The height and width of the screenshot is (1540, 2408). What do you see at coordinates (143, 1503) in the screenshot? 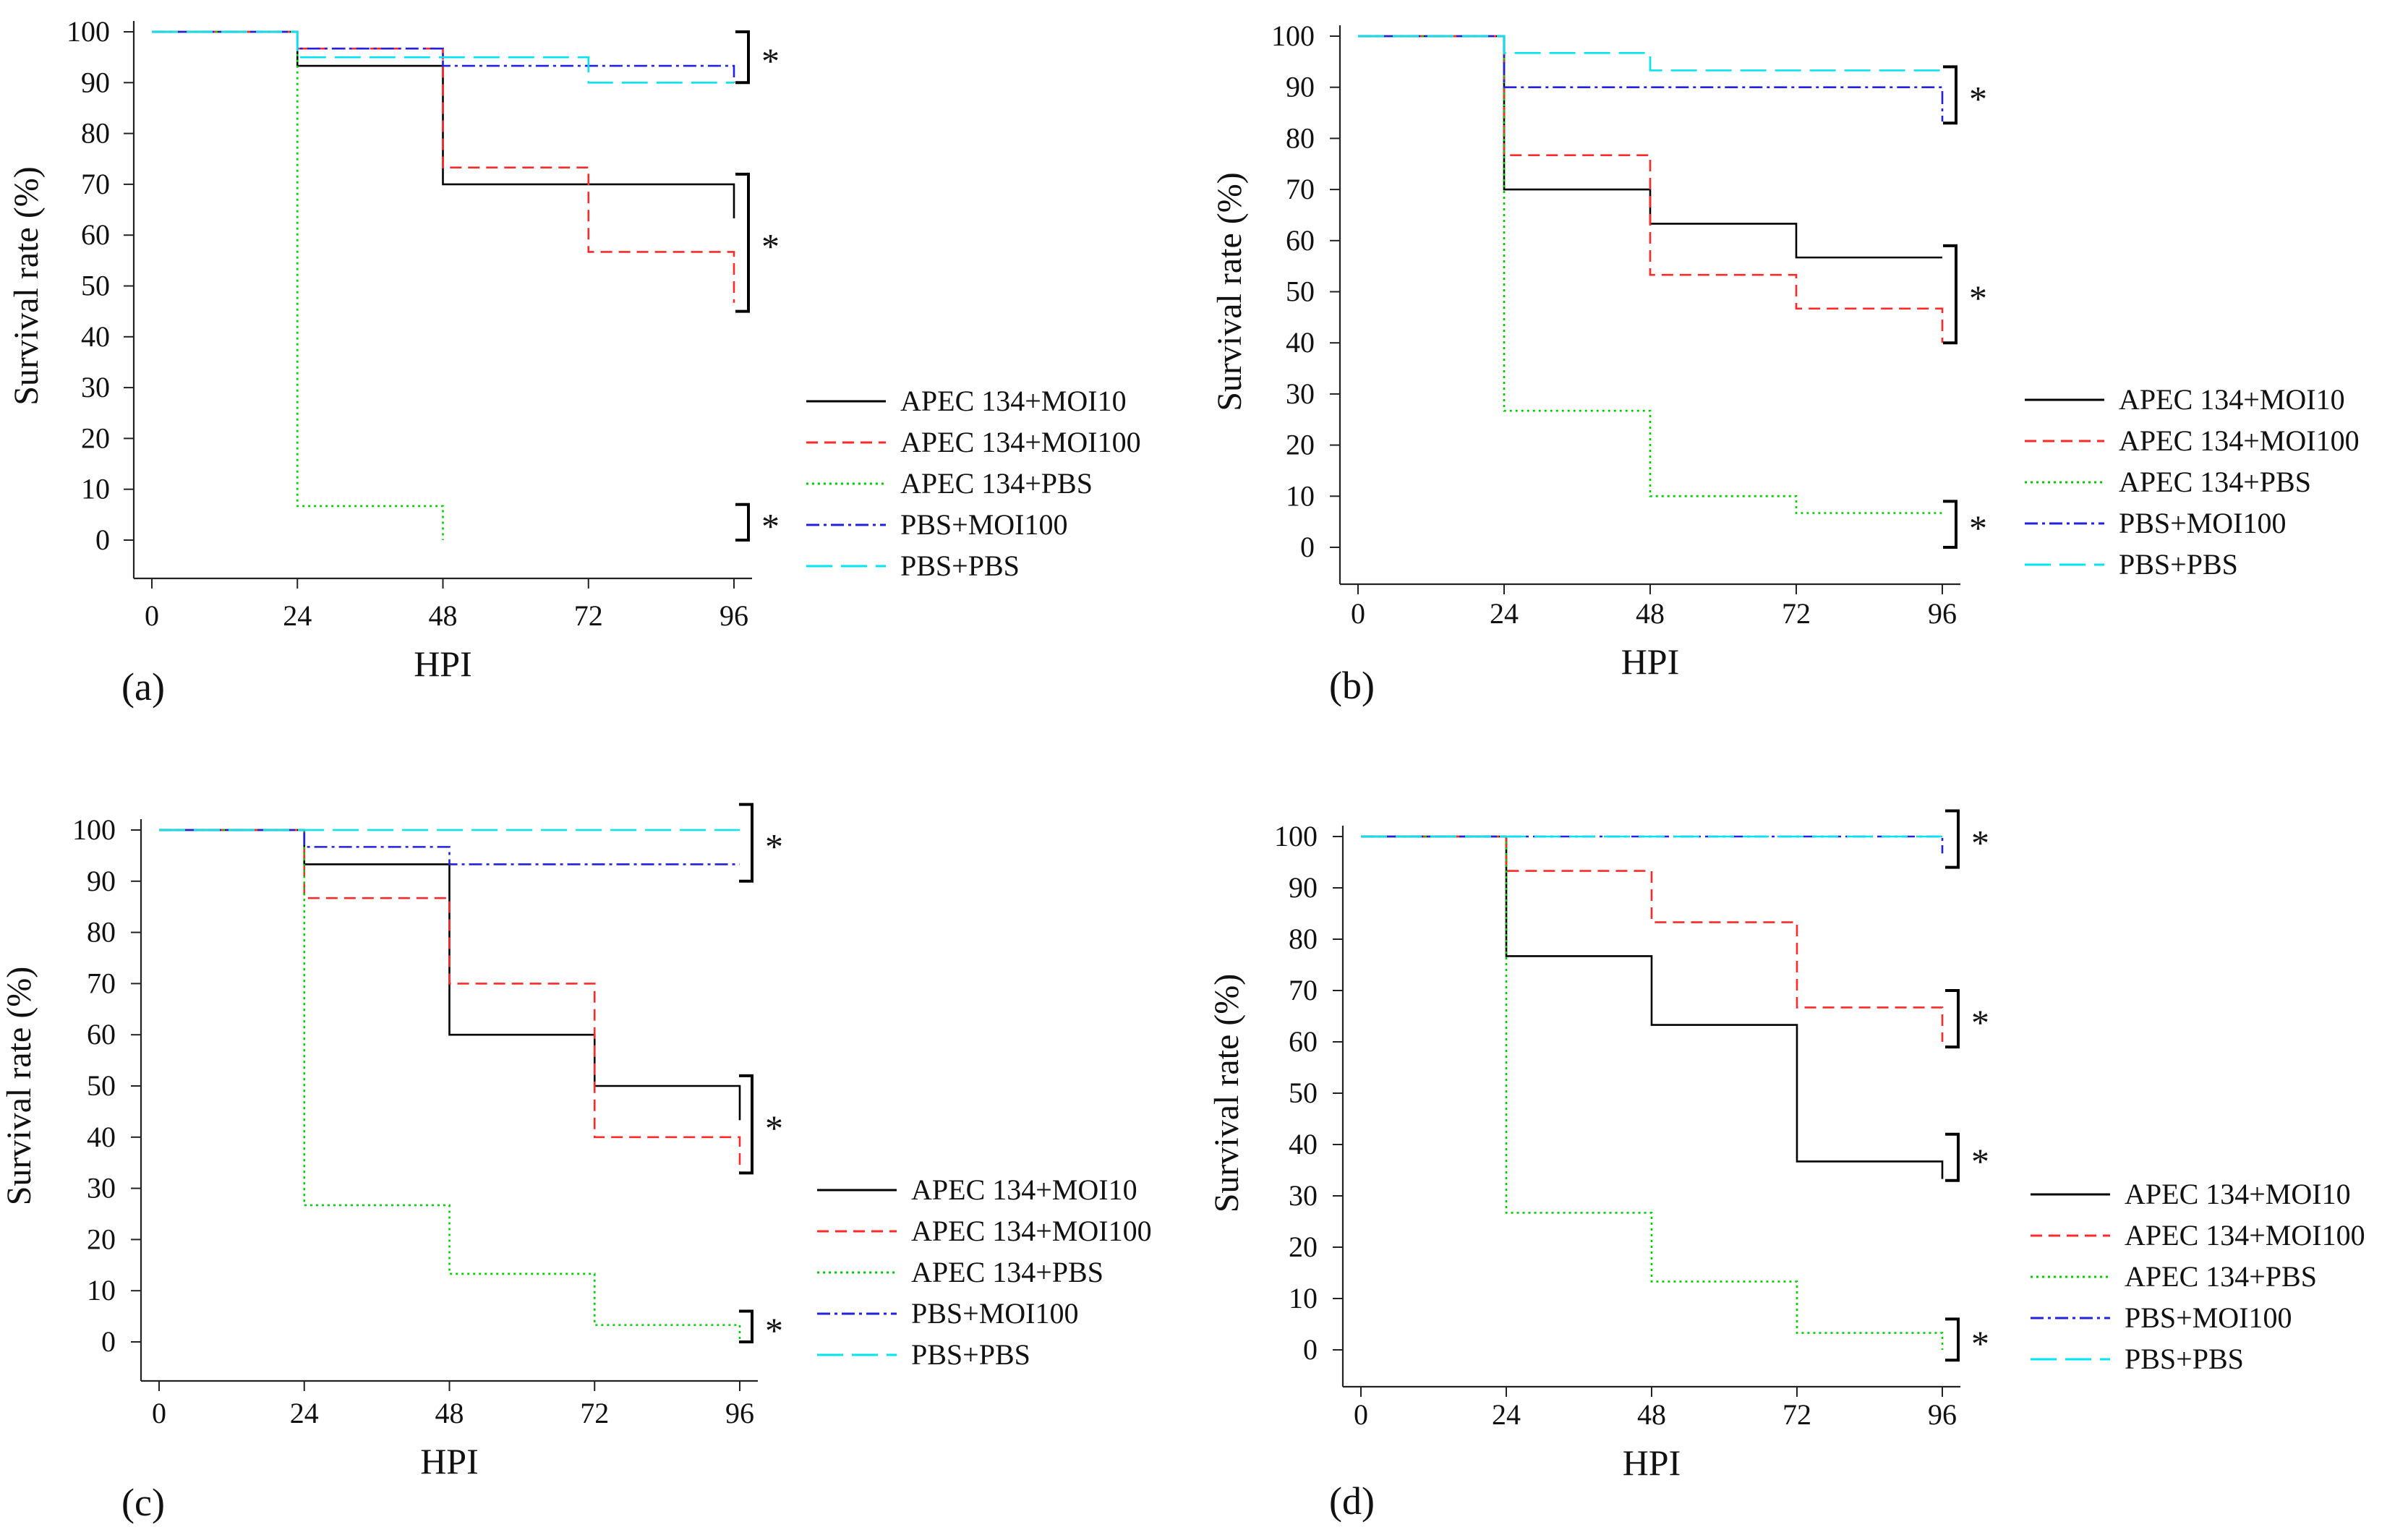
I see `panel-label: (c)` at bounding box center [143, 1503].